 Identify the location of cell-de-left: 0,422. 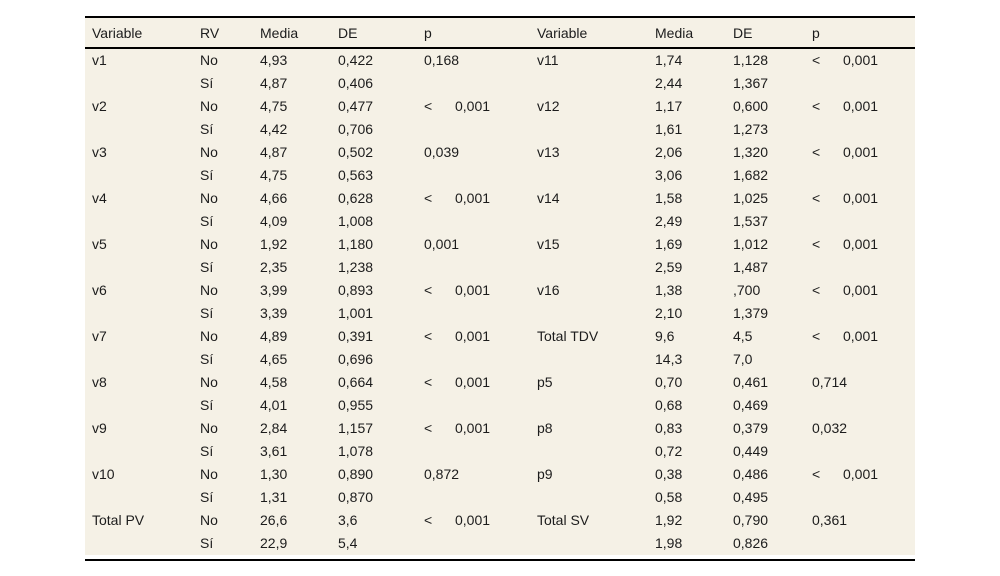
(356, 60).